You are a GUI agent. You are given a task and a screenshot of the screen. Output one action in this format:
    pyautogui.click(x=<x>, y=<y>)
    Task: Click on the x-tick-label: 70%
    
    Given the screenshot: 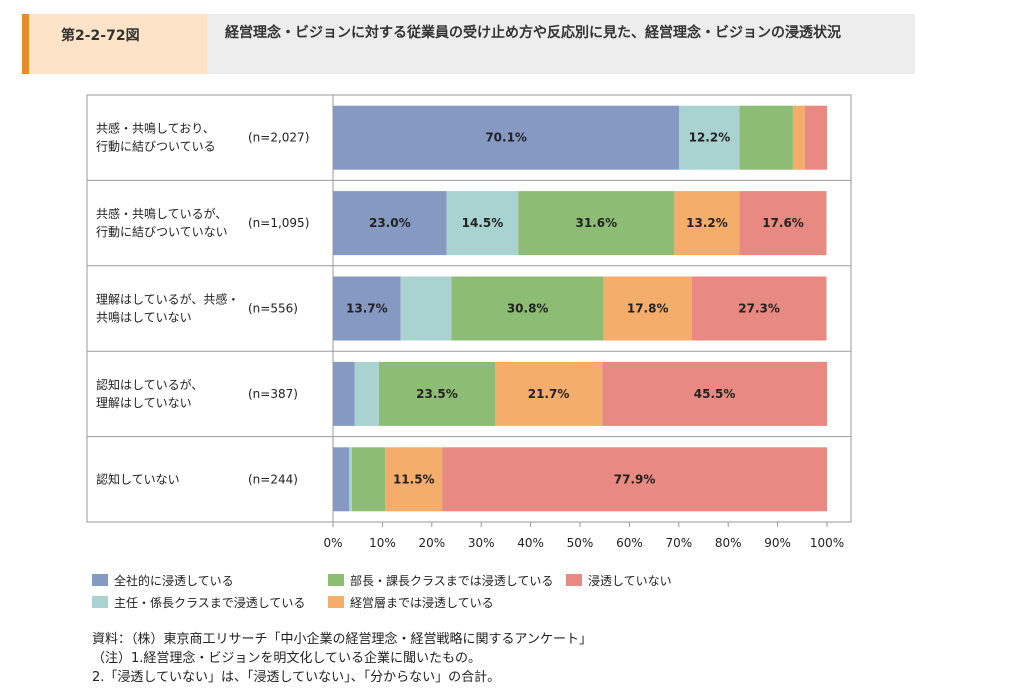 What is the action you would take?
    pyautogui.click(x=678, y=543)
    